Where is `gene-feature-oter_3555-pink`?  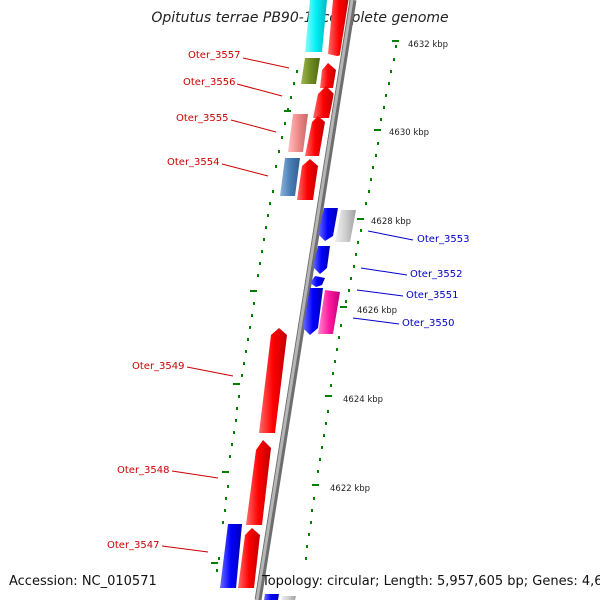 gene-feature-oter_3555-pink is located at coordinates (298, 133).